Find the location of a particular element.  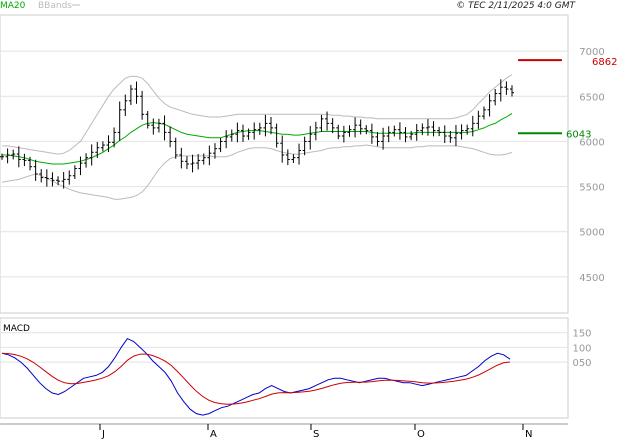

x-tick-label: A is located at coordinates (213, 434).